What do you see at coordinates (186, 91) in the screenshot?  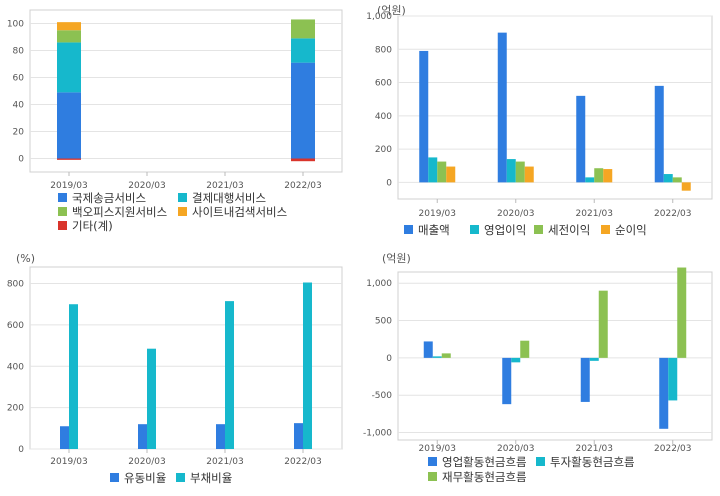 I see `plot-area` at bounding box center [186, 91].